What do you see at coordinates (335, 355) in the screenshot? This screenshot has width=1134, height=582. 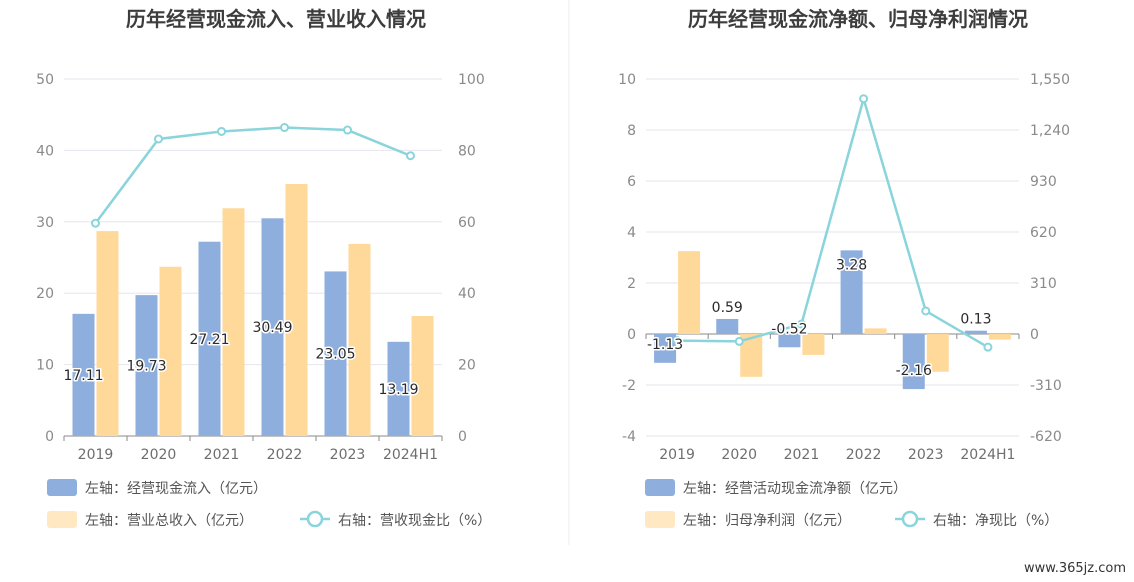 I see `data-label: 23.05` at bounding box center [335, 355].